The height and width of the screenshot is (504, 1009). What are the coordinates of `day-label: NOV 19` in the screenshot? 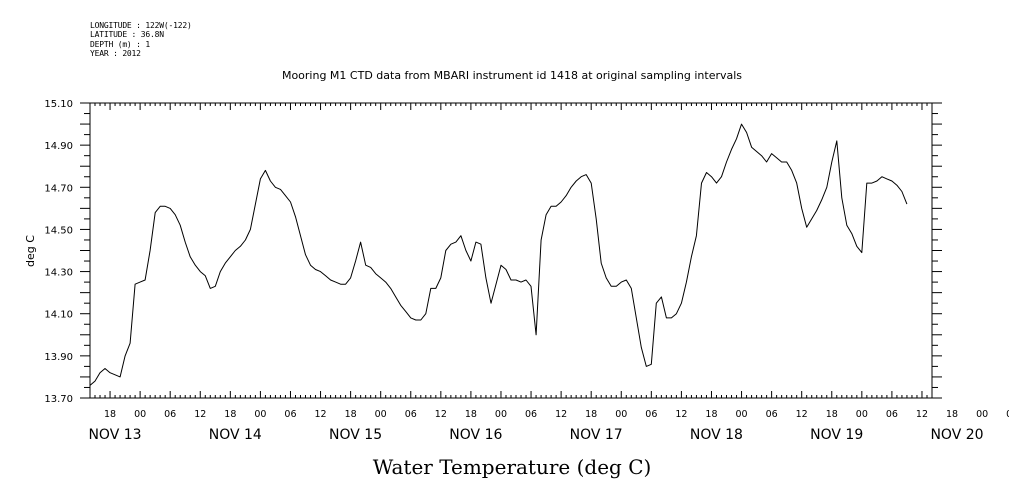 It's located at (836, 435).